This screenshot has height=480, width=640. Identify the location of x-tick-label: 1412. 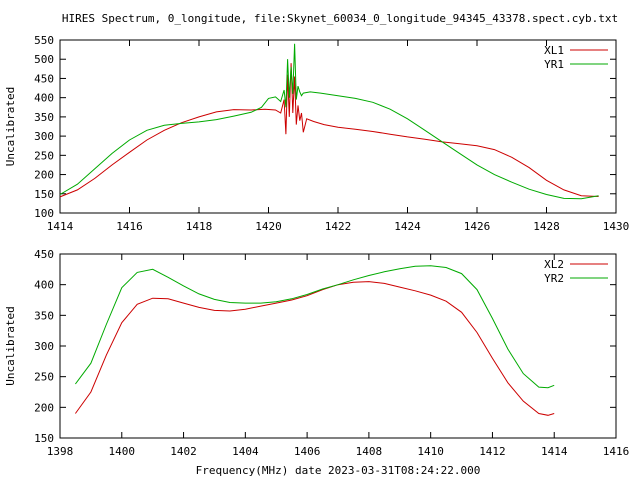
(492, 451).